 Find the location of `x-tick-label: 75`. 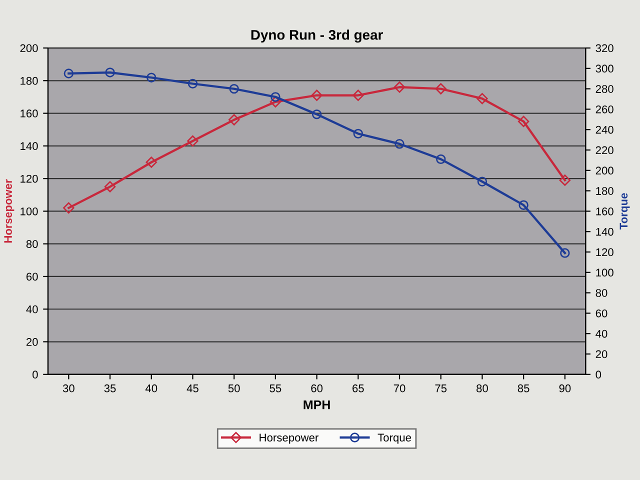

x-tick-label: 75 is located at coordinates (441, 388).